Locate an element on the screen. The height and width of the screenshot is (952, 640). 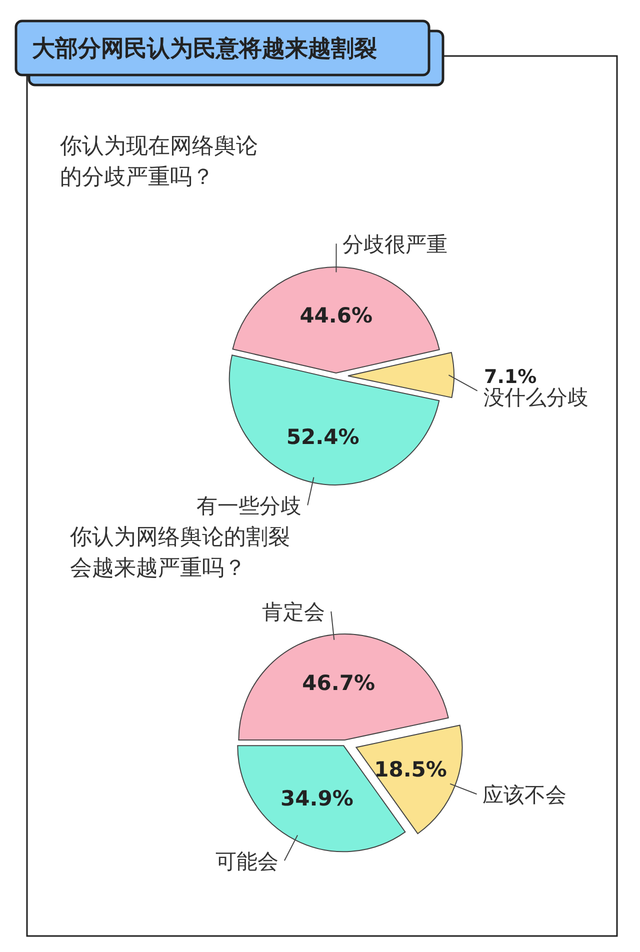
slice-label: 分歧很严重 is located at coordinates (395, 244).